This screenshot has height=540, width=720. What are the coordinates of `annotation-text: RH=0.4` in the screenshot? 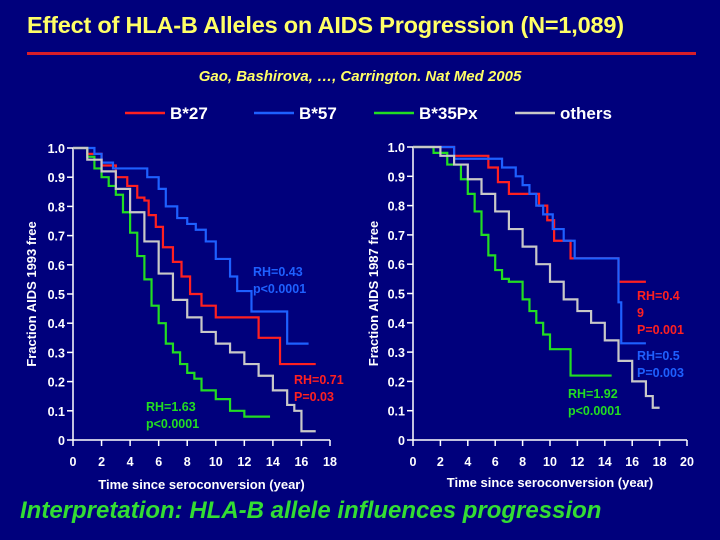 It's located at (658, 296).